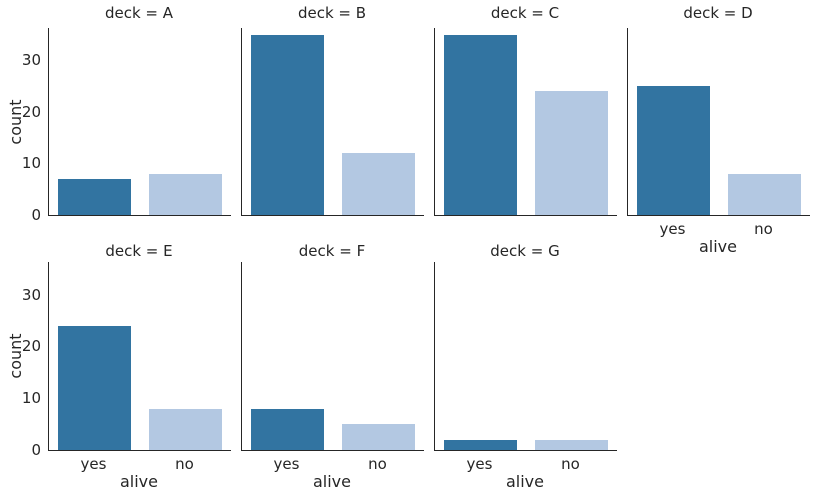 This screenshot has width=818, height=496. Describe the element at coordinates (763, 229) in the screenshot. I see `x-tick-label-deck-D-no: no` at that location.